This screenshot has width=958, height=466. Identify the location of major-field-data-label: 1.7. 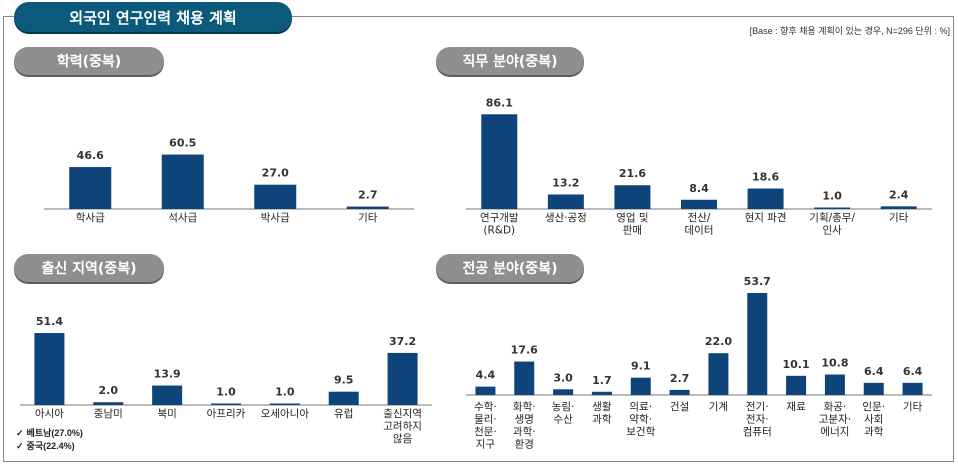
(602, 380).